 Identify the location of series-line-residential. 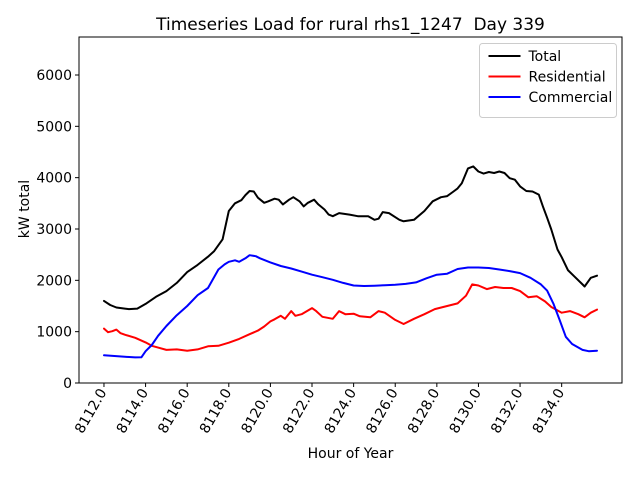
(350, 317).